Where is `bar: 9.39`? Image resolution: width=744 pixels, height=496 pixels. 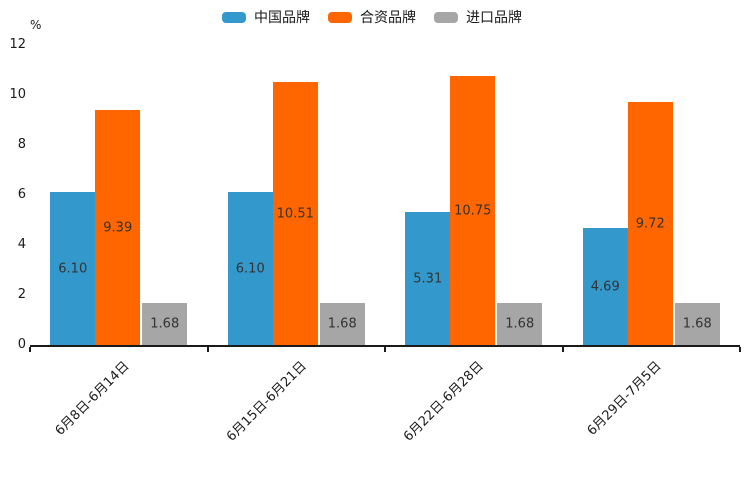 bar: 9.39 is located at coordinates (118, 227).